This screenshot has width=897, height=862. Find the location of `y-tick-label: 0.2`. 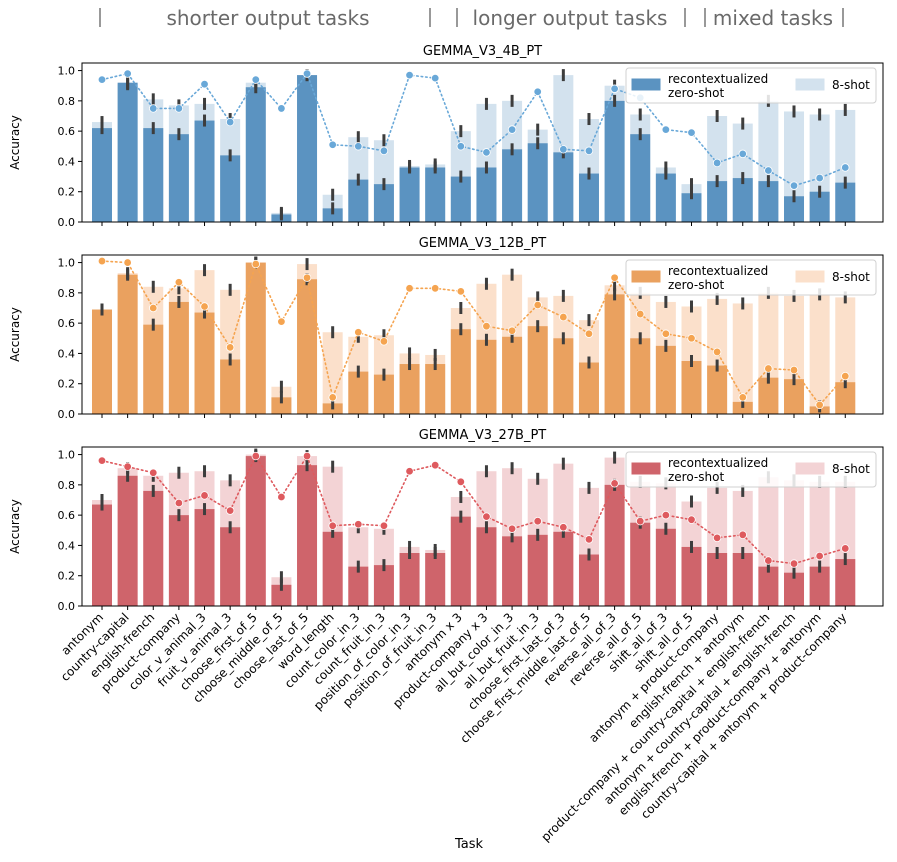

y-tick-label: 0.2 is located at coordinates (67, 192).